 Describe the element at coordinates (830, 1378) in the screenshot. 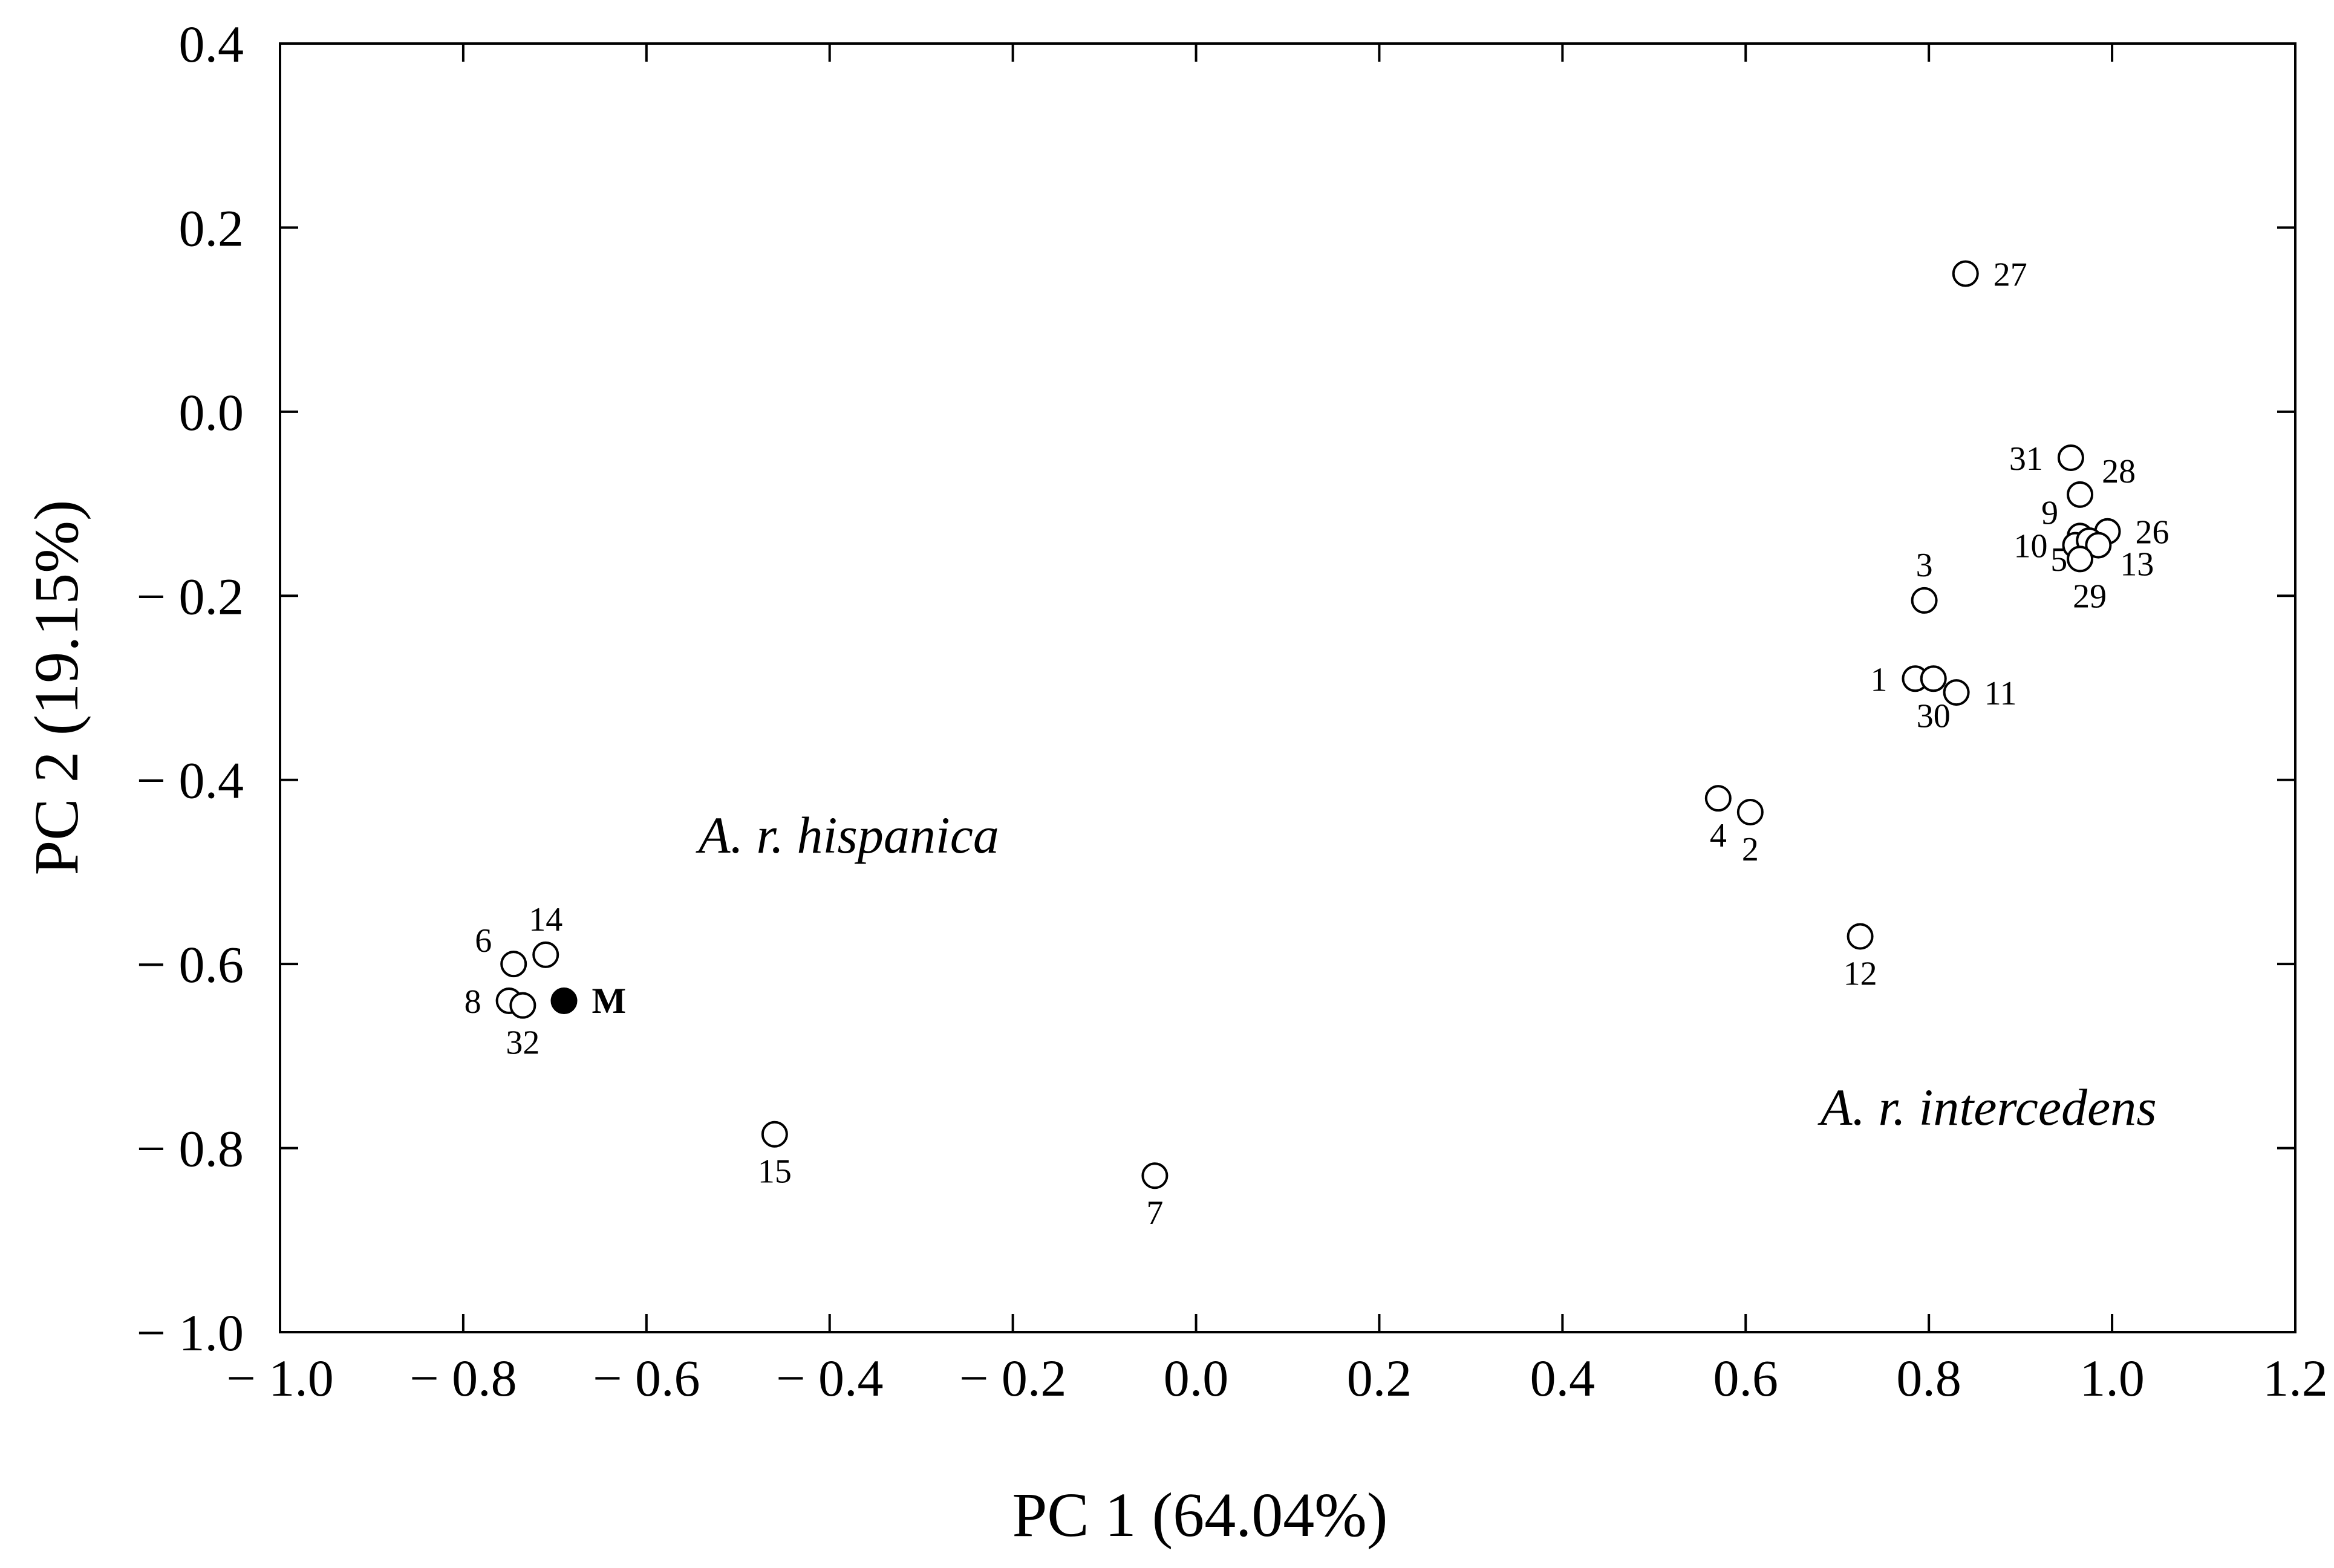

I see `x-tick-label: − 0.4` at that location.